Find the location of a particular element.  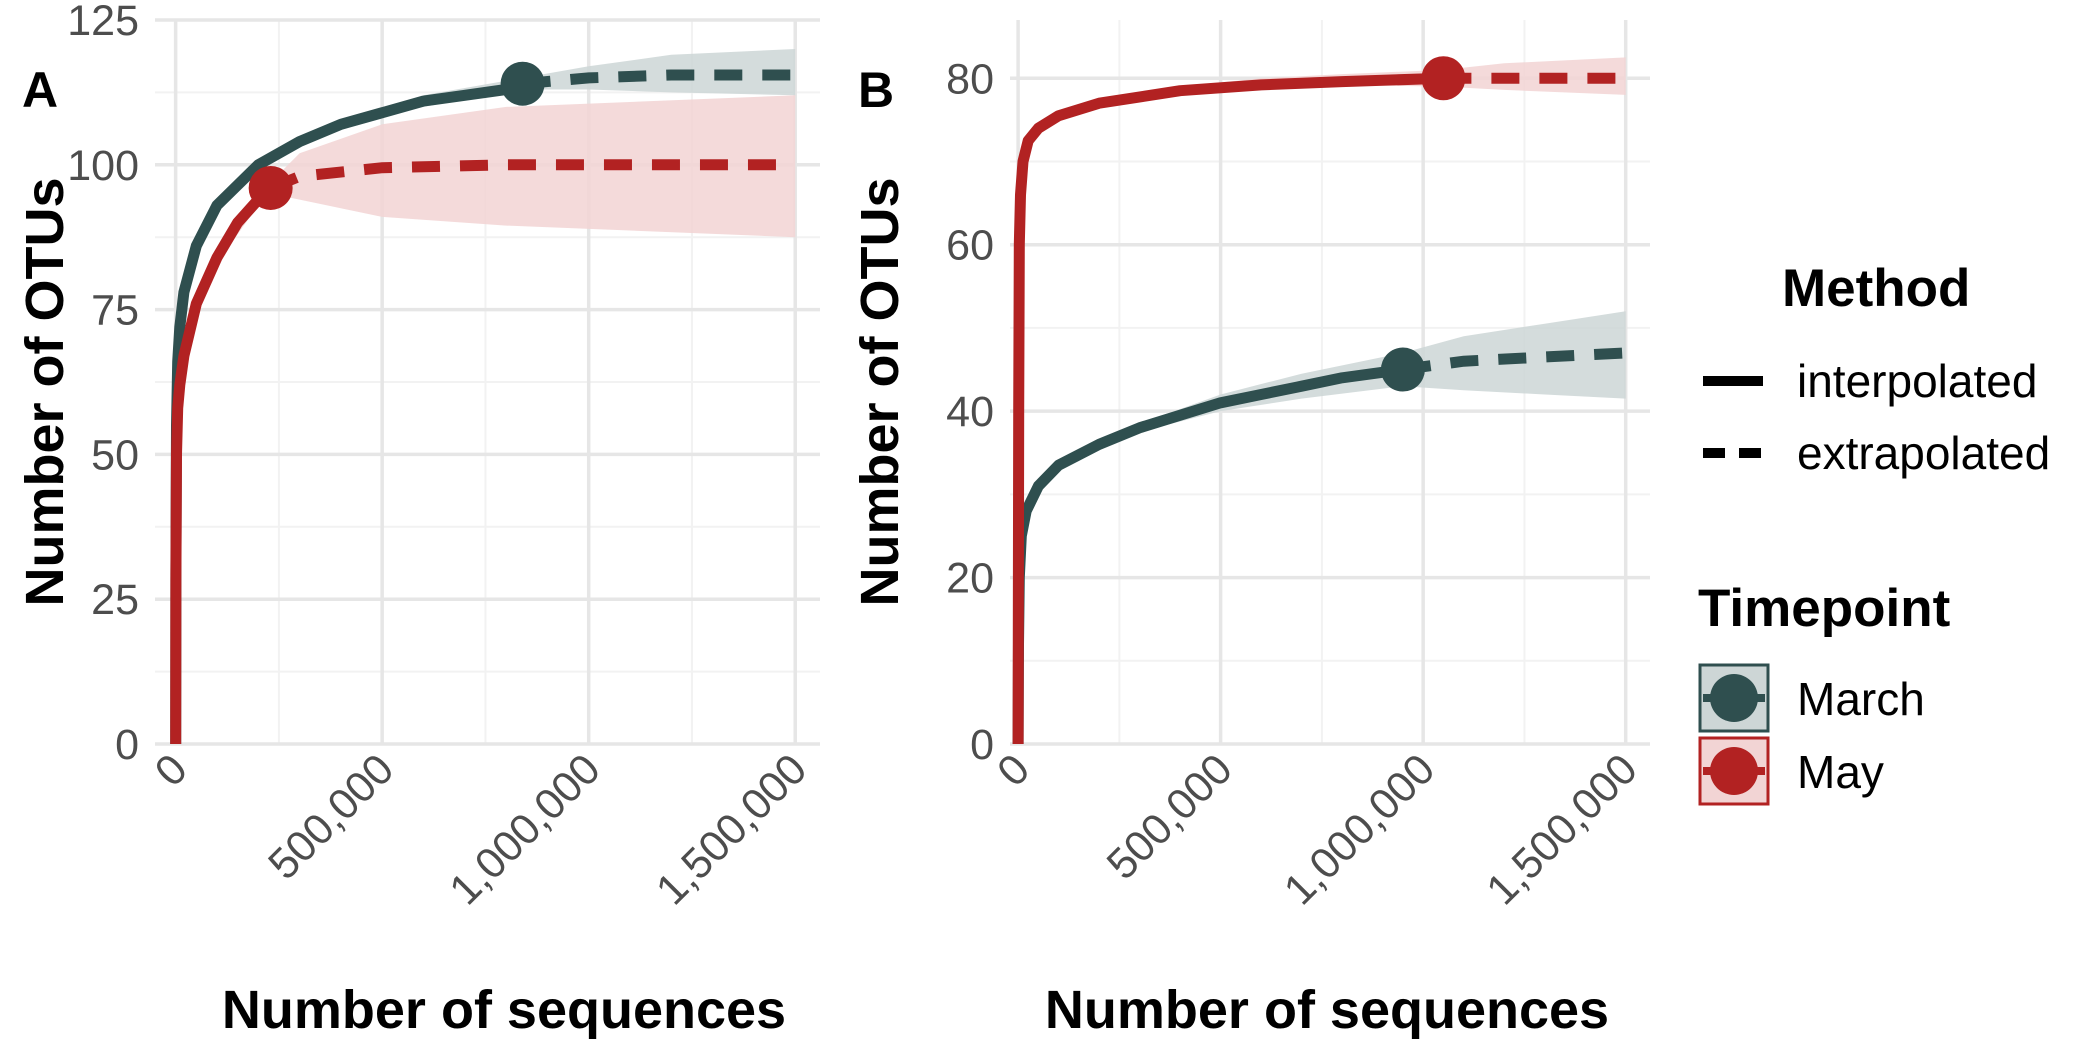

panel-b-y-tick-labels: 0 20 40 60 80 is located at coordinates (970, 412).